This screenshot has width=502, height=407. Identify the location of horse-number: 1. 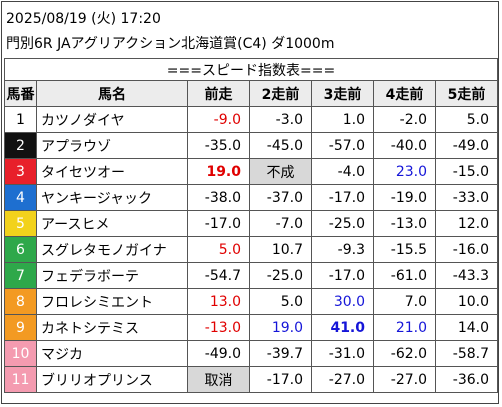
(20, 119).